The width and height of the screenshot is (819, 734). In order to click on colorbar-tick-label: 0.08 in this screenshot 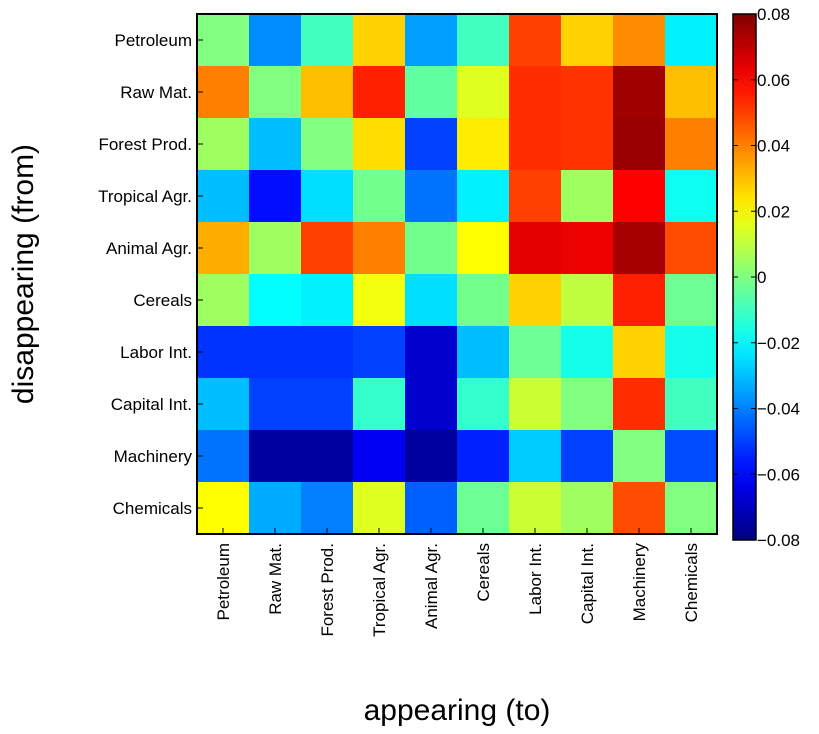, I will do `click(773, 14)`.